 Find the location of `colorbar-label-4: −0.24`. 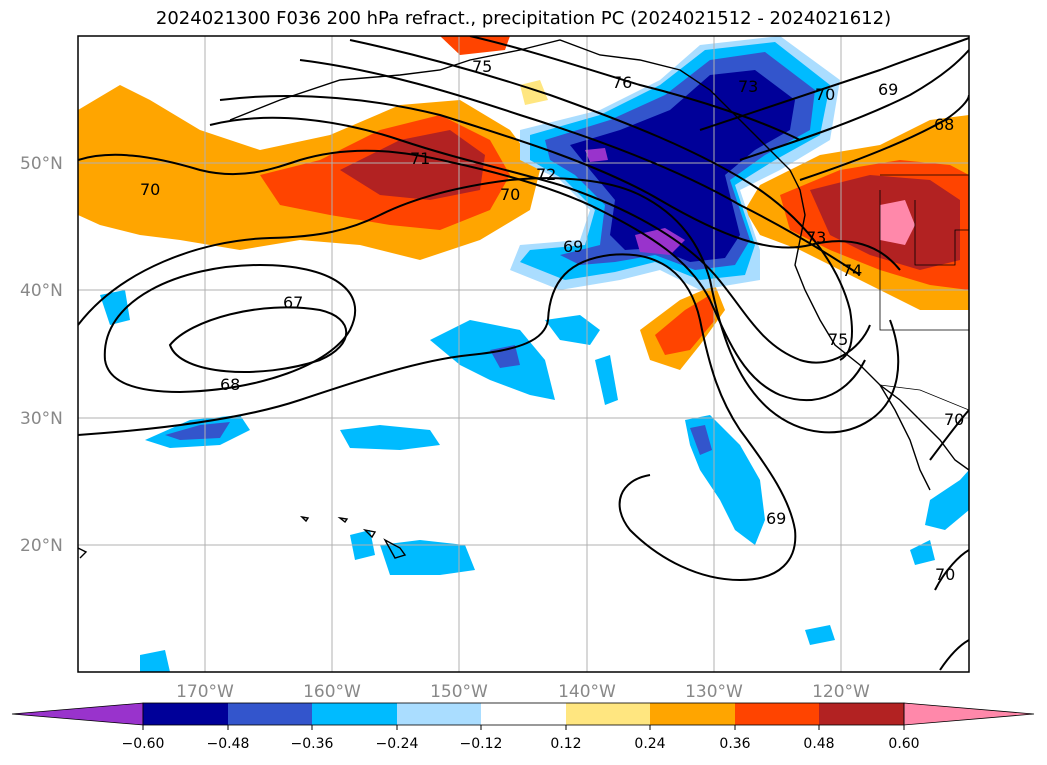

colorbar-label-4: −0.24 is located at coordinates (397, 744).